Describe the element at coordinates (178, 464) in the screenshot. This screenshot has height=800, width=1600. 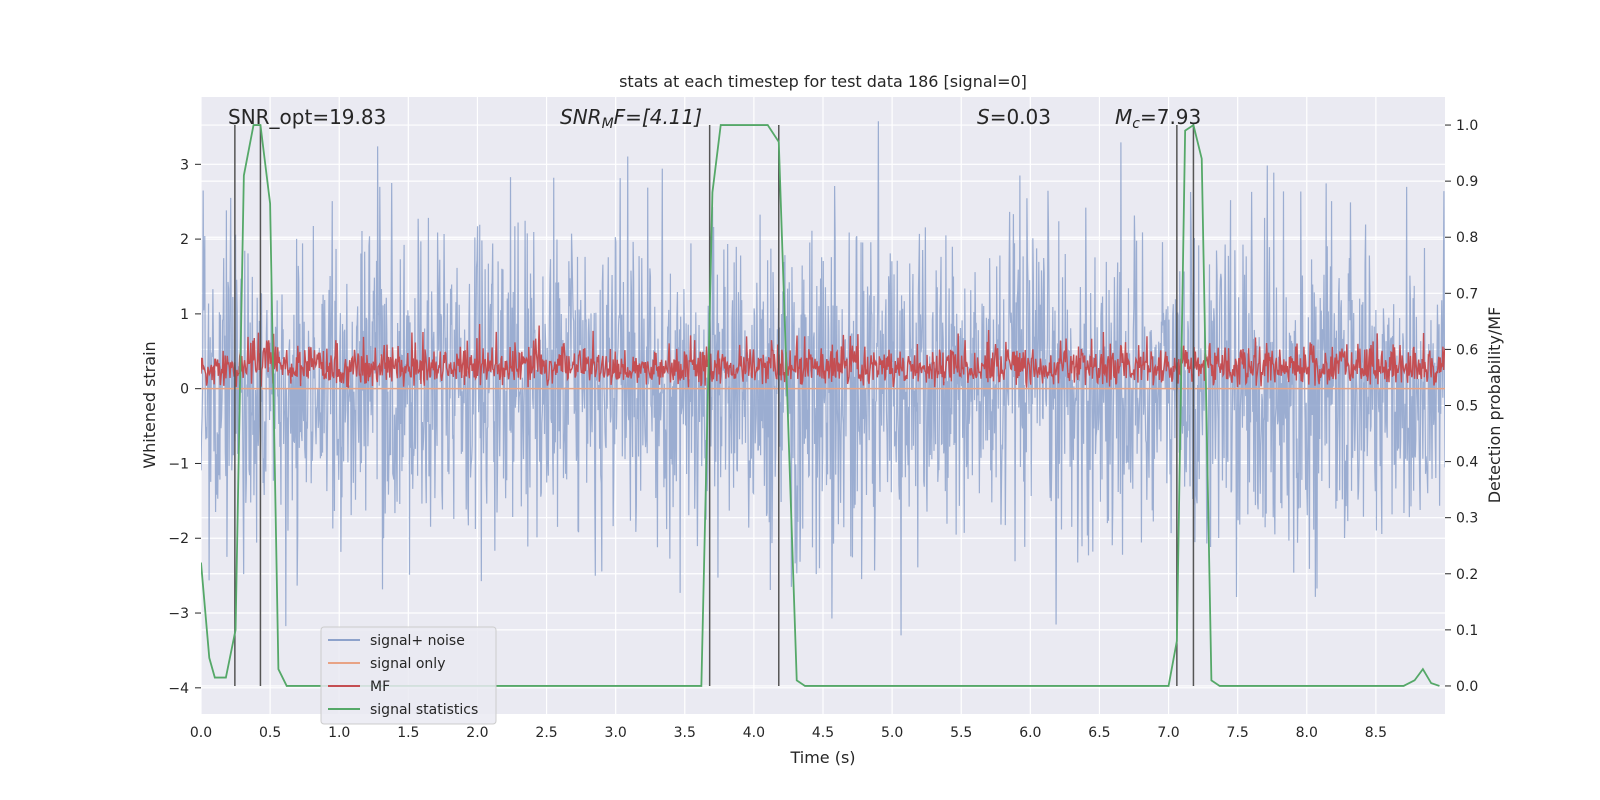
I see `y-tick-label: −1` at that location.